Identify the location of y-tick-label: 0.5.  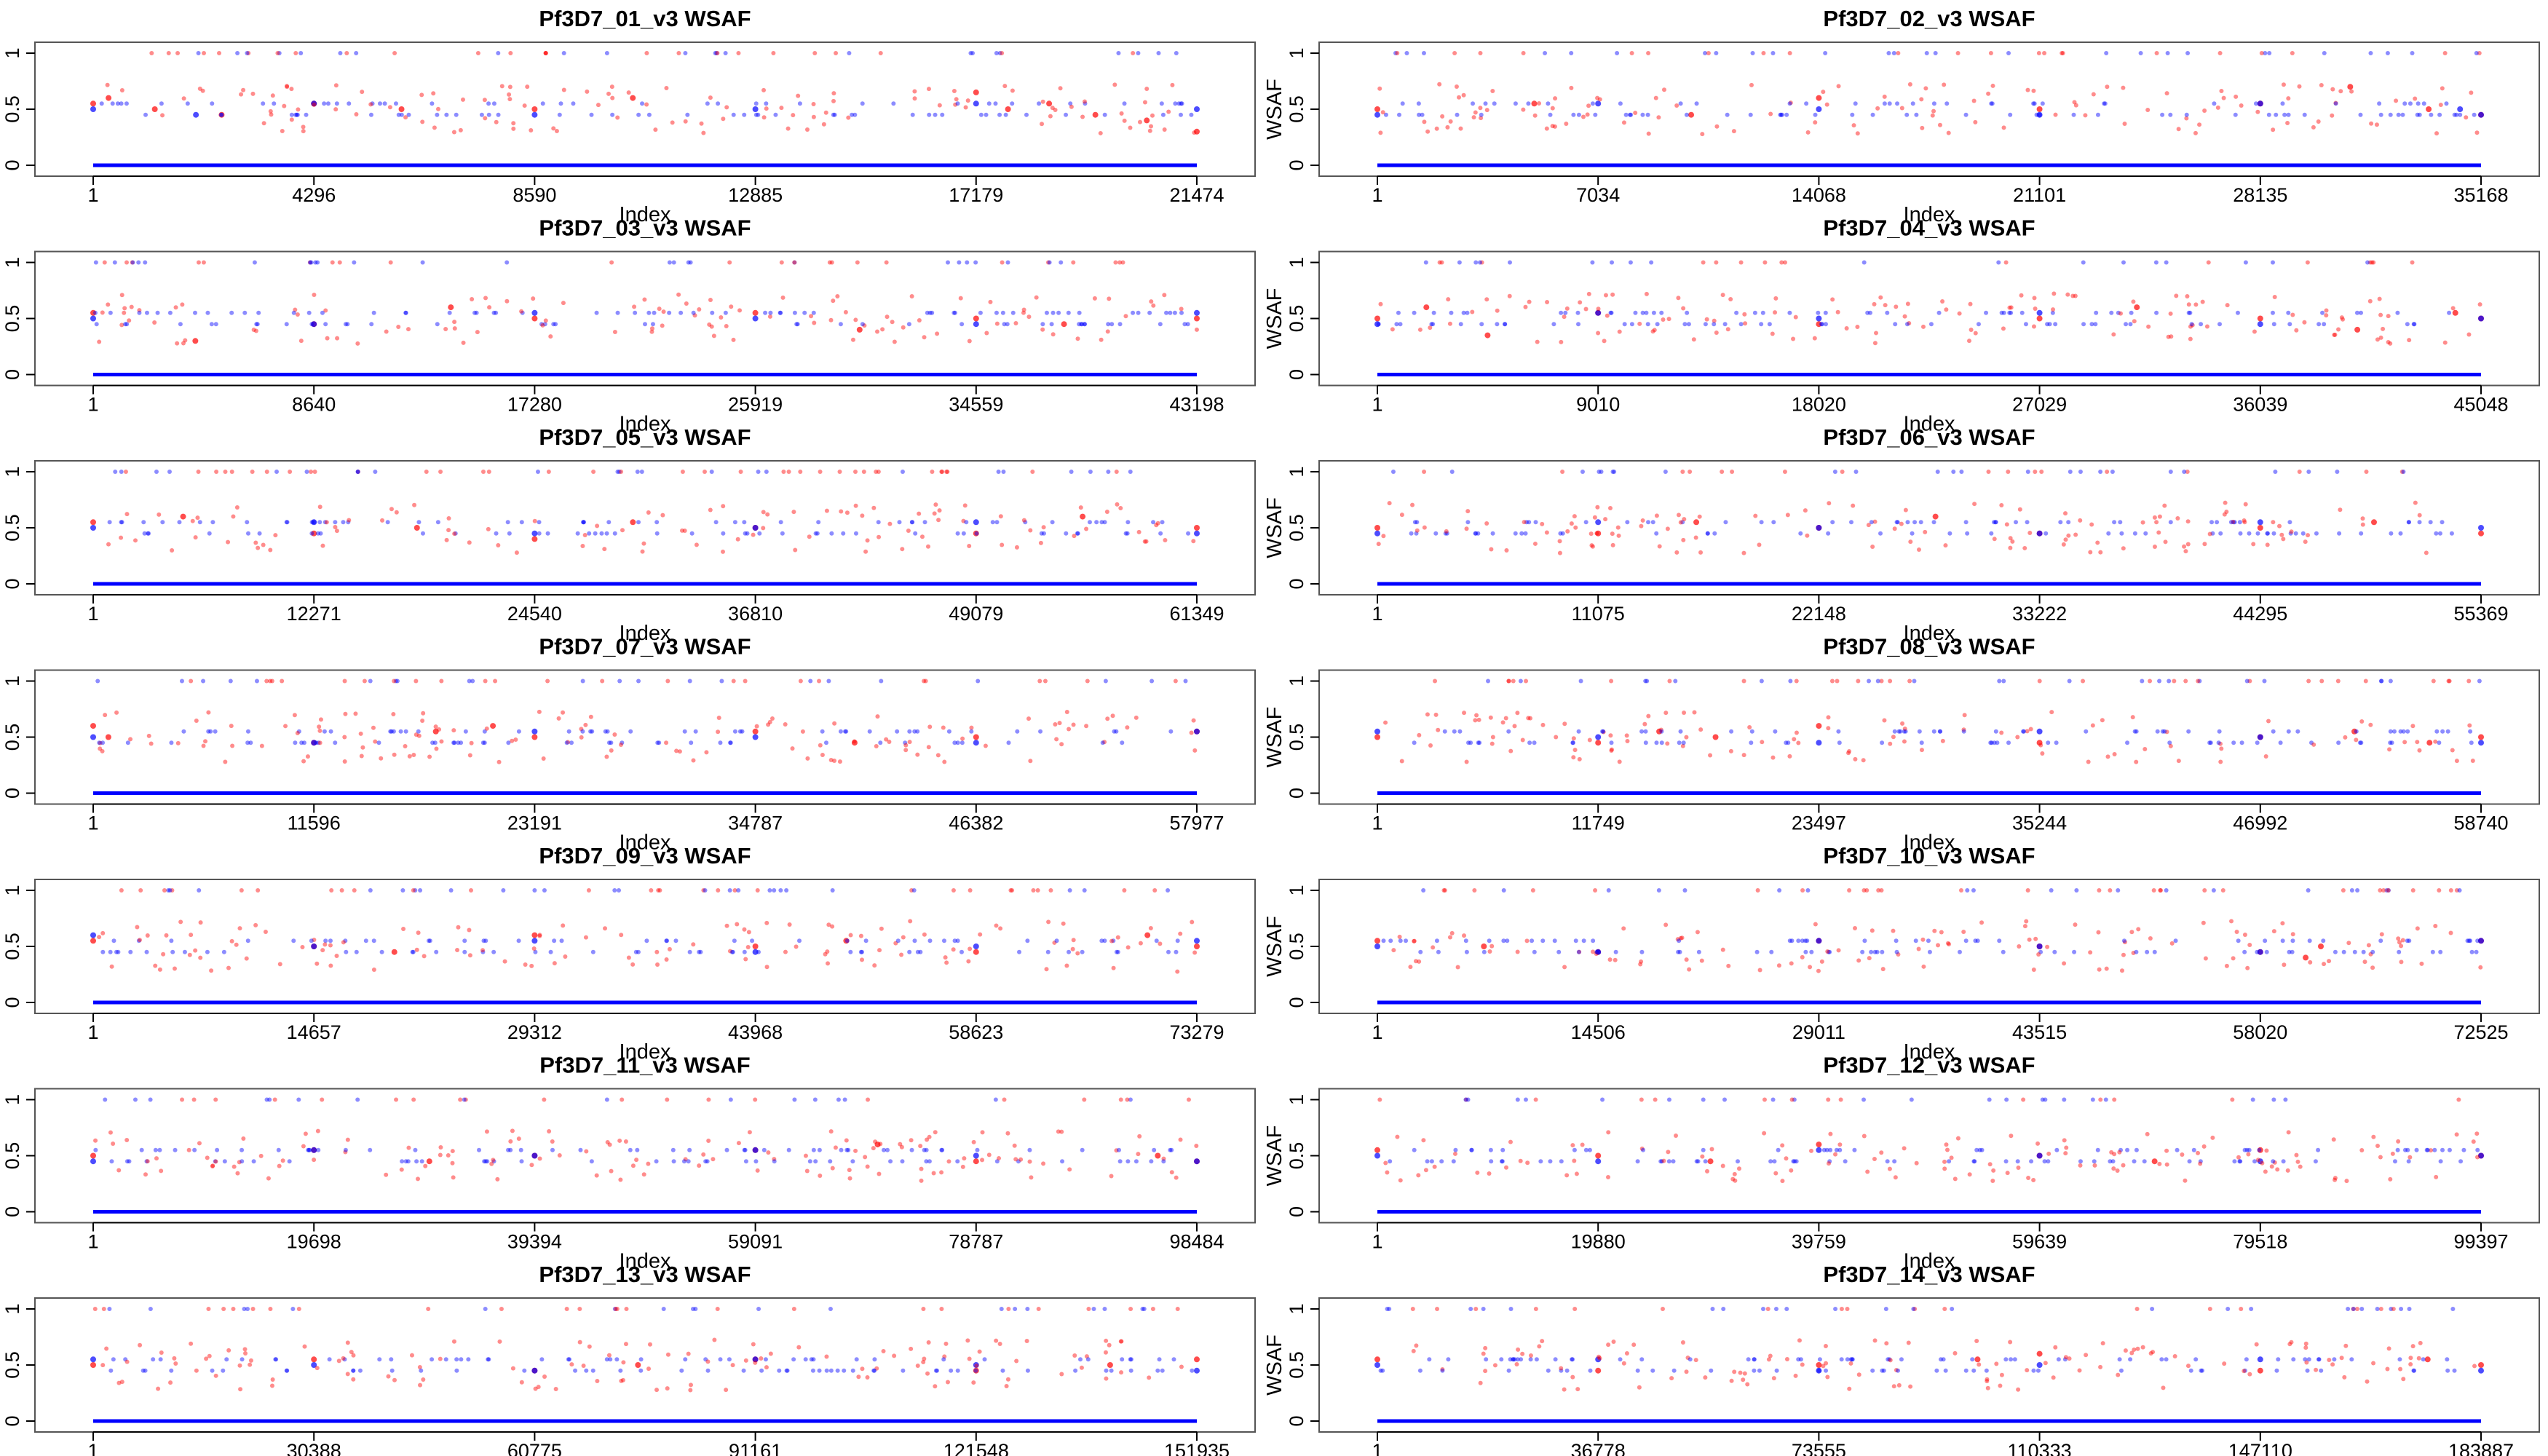
(12, 737).